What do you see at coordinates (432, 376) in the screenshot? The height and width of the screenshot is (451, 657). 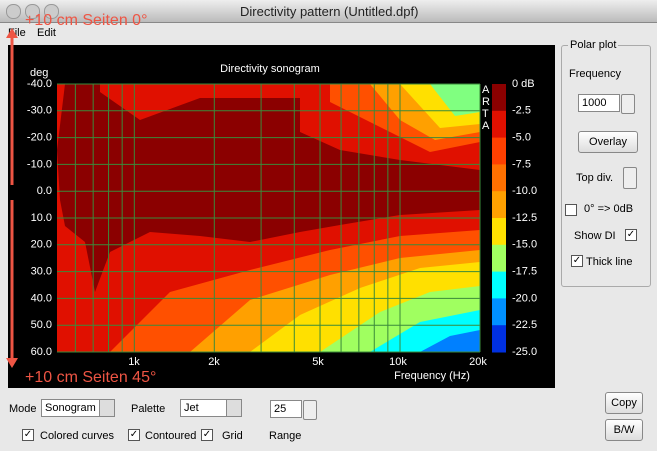 I see `x-axis-label: Frequency (Hz)` at bounding box center [432, 376].